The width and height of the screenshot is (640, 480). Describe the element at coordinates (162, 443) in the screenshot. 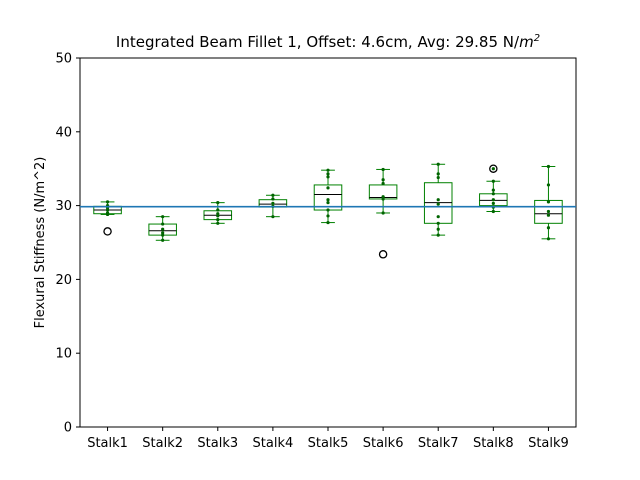

I see `x-tick-label: Stalk2` at that location.